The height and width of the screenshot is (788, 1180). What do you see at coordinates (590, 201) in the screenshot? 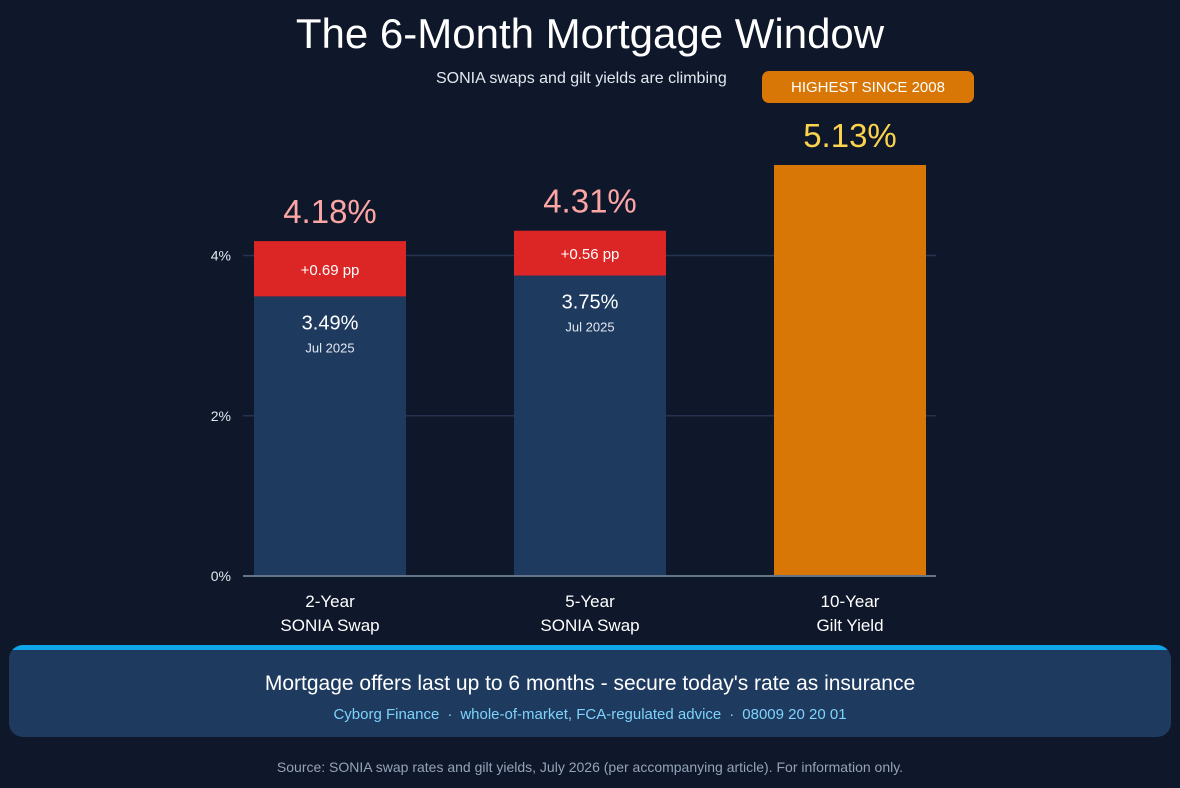
I see `total-value-label: 4.31%` at bounding box center [590, 201].